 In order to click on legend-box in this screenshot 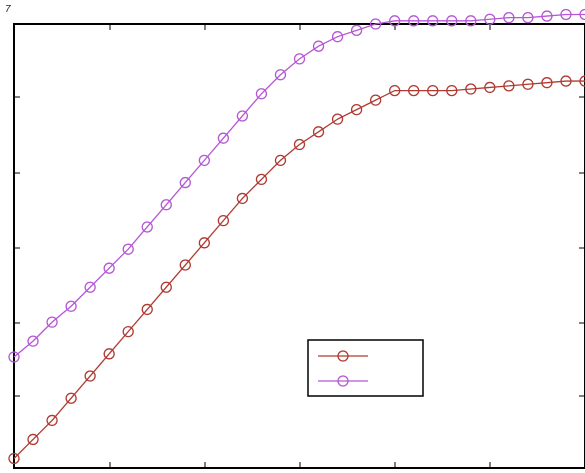, I will do `click(365, 368)`.